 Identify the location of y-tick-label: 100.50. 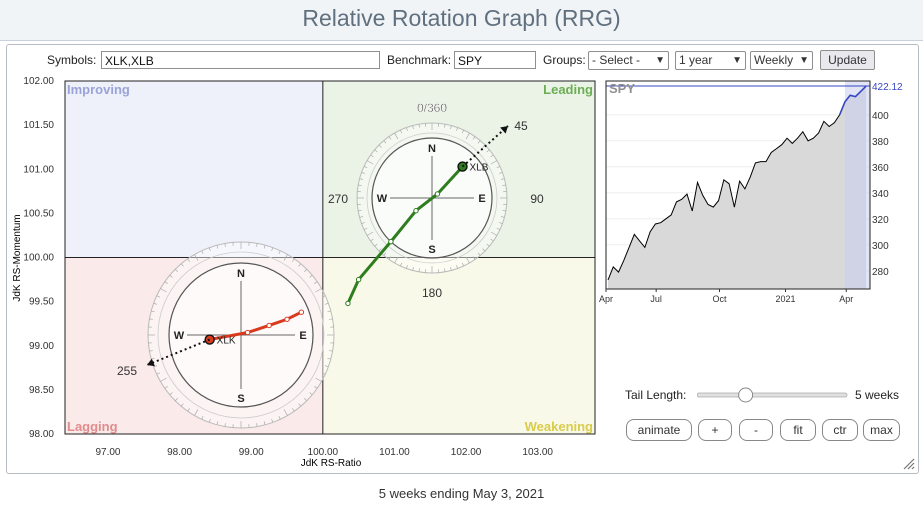
(38, 213).